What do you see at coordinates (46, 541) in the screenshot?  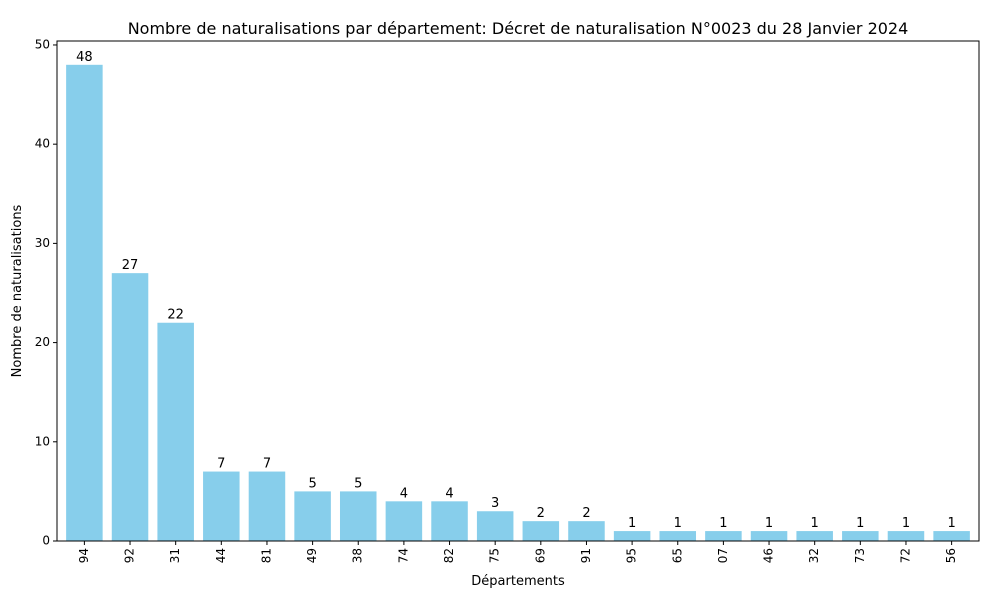 I see `y-tick-label-0: 0` at bounding box center [46, 541].